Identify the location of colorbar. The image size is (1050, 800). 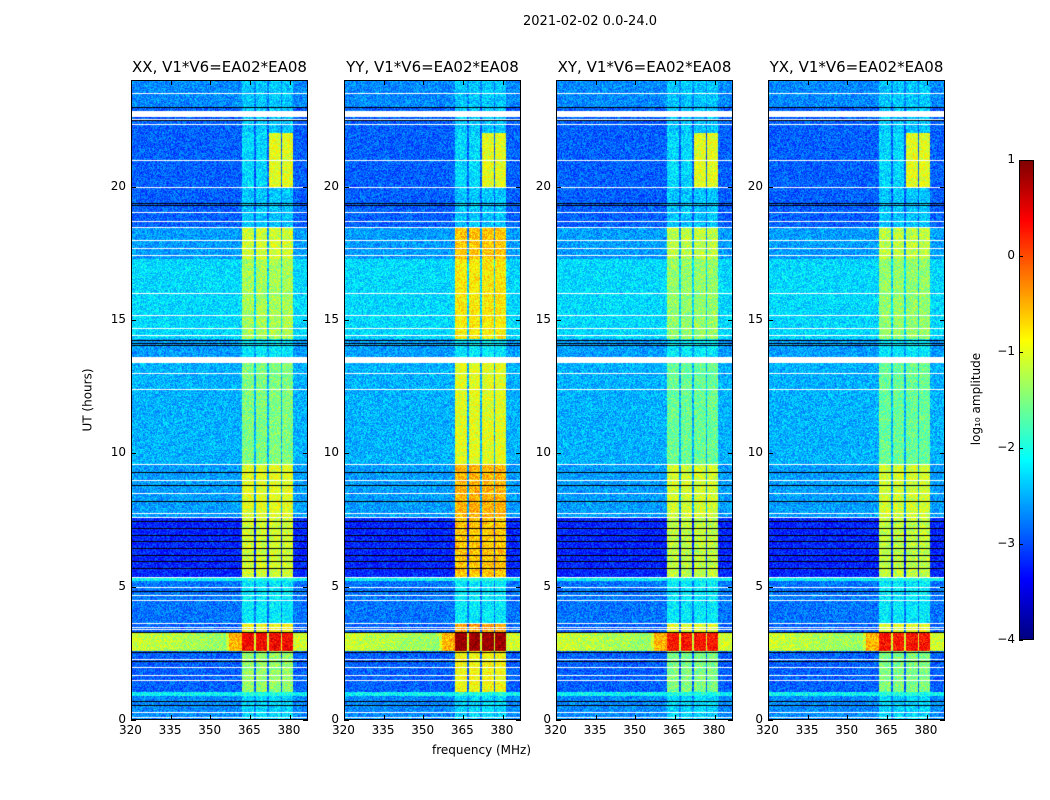
(1026, 400).